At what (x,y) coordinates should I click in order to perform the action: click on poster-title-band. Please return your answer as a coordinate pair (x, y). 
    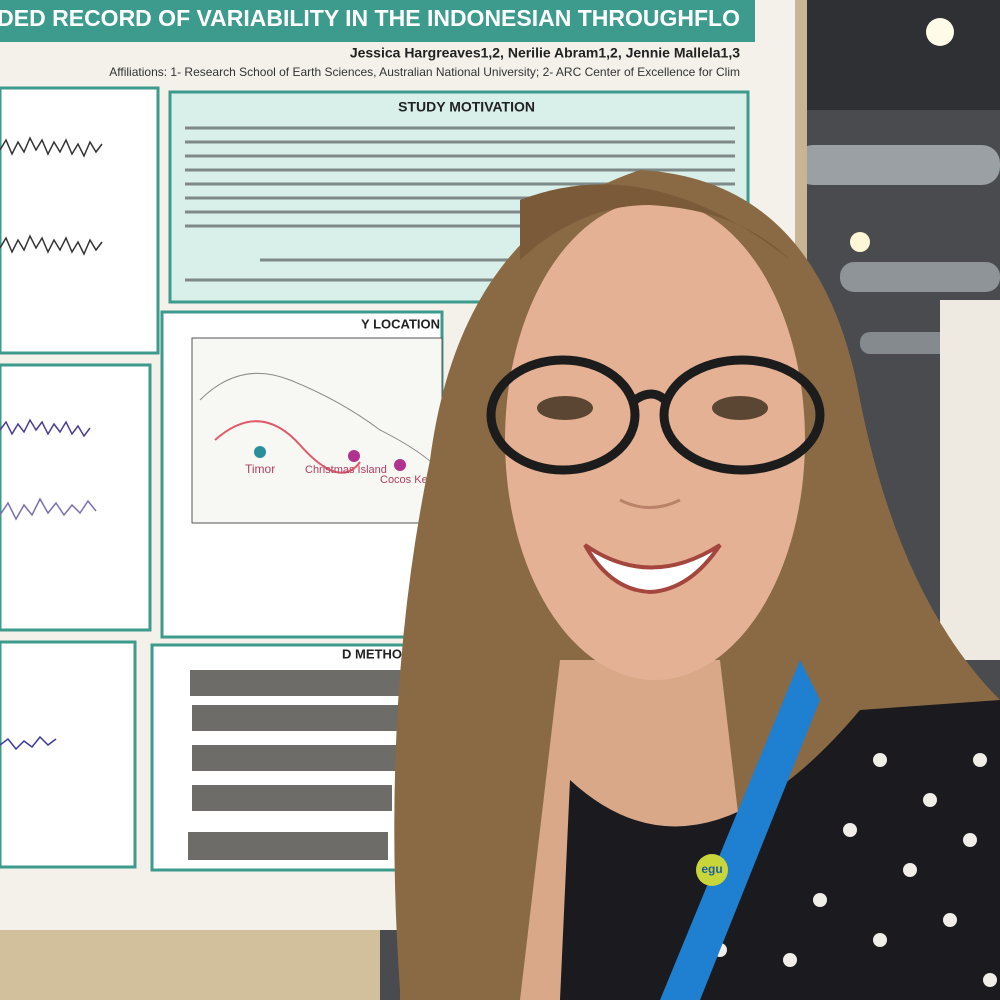
    Looking at the image, I should click on (377, 21).